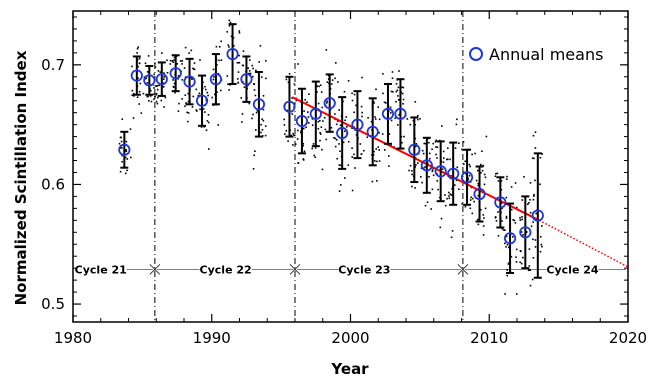  Describe the element at coordinates (463, 269) in the screenshot. I see `cycle-marker` at that location.